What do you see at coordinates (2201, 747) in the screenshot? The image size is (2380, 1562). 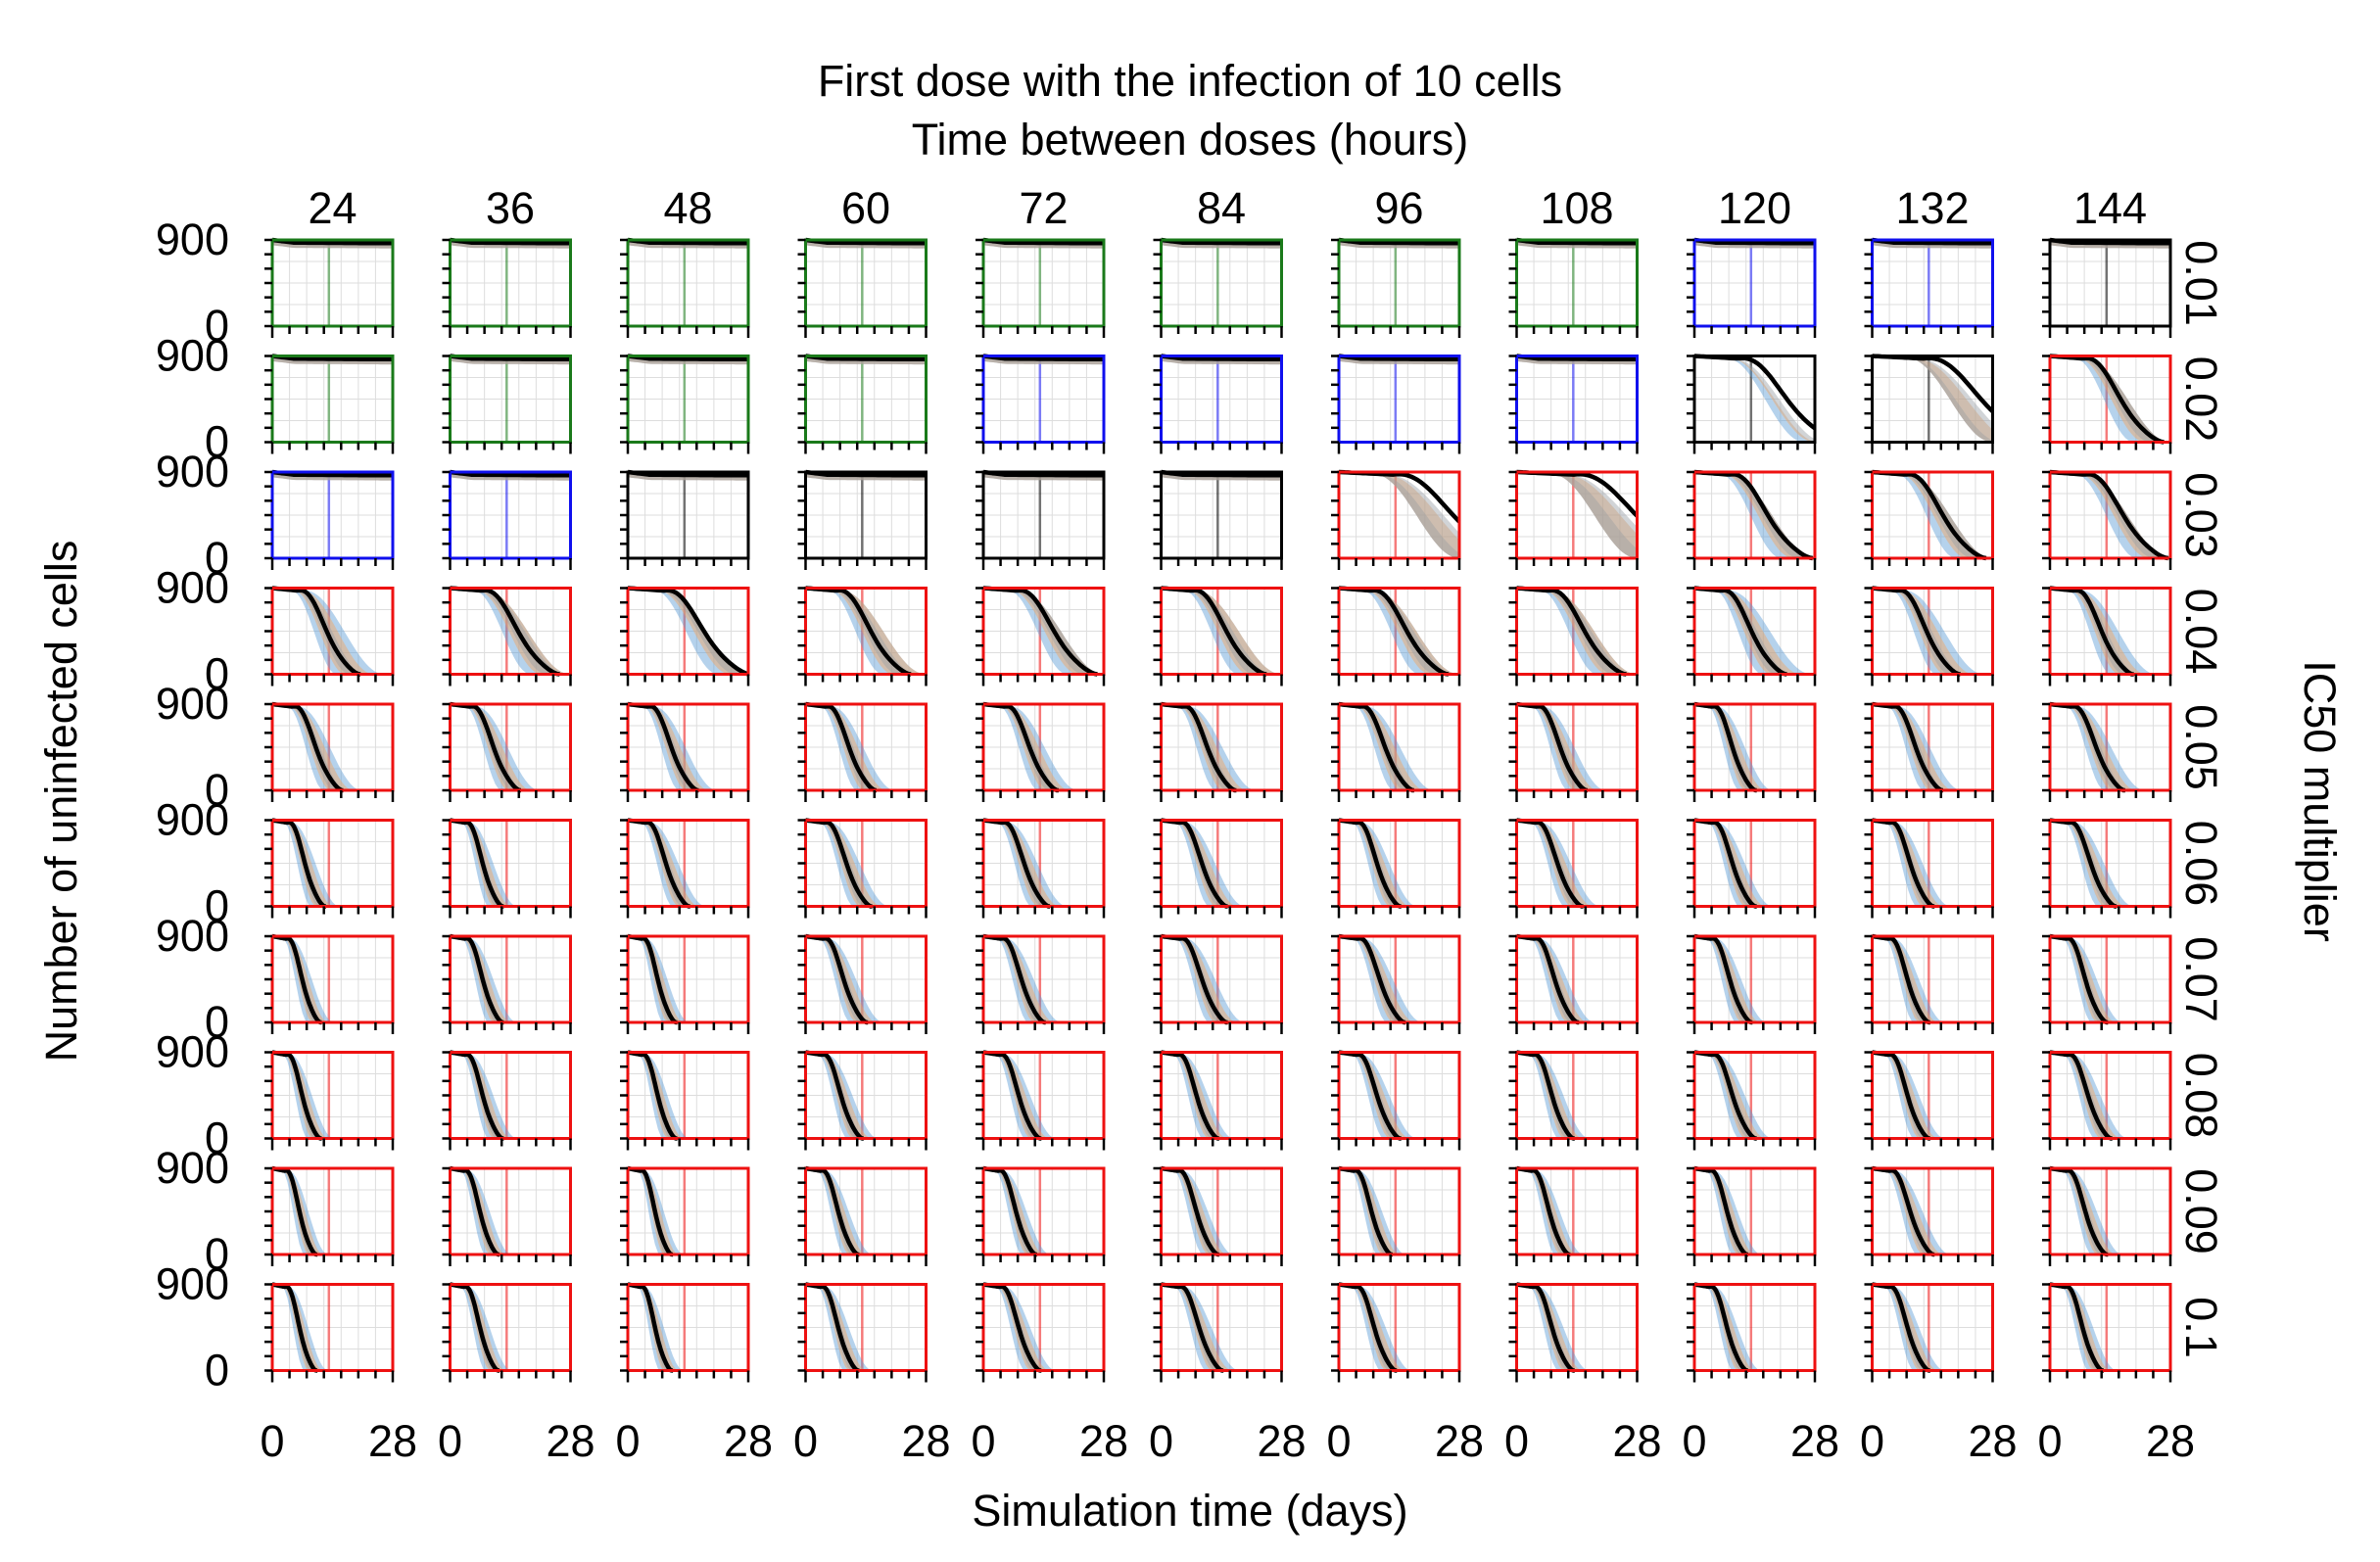 I see `row-label: 0.05` at bounding box center [2201, 747].